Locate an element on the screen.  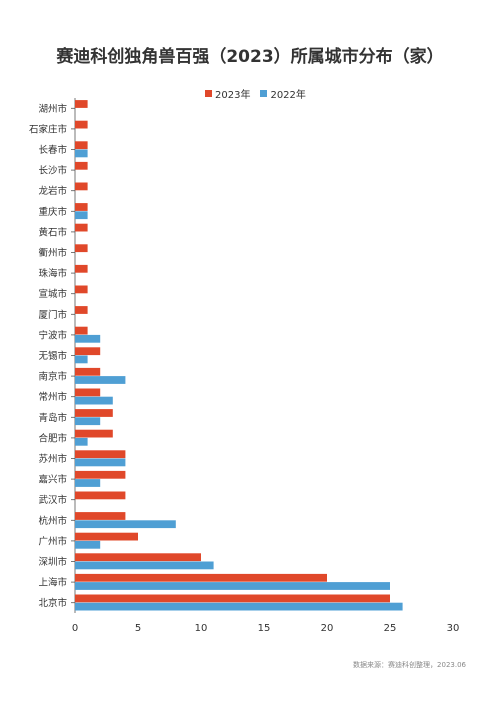
y-tick-label: 龙岩市 is located at coordinates (52, 191).